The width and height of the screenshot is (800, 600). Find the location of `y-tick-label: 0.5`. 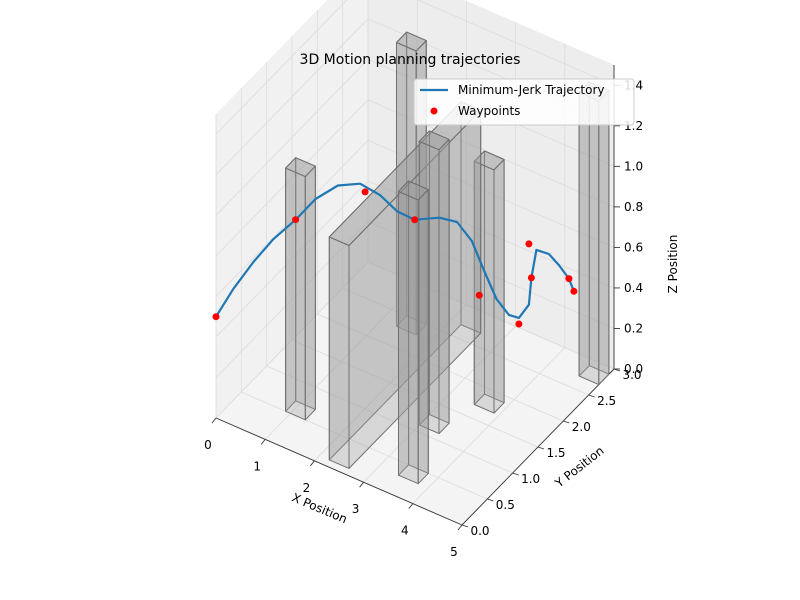

y-tick-label: 0.5 is located at coordinates (505, 505).